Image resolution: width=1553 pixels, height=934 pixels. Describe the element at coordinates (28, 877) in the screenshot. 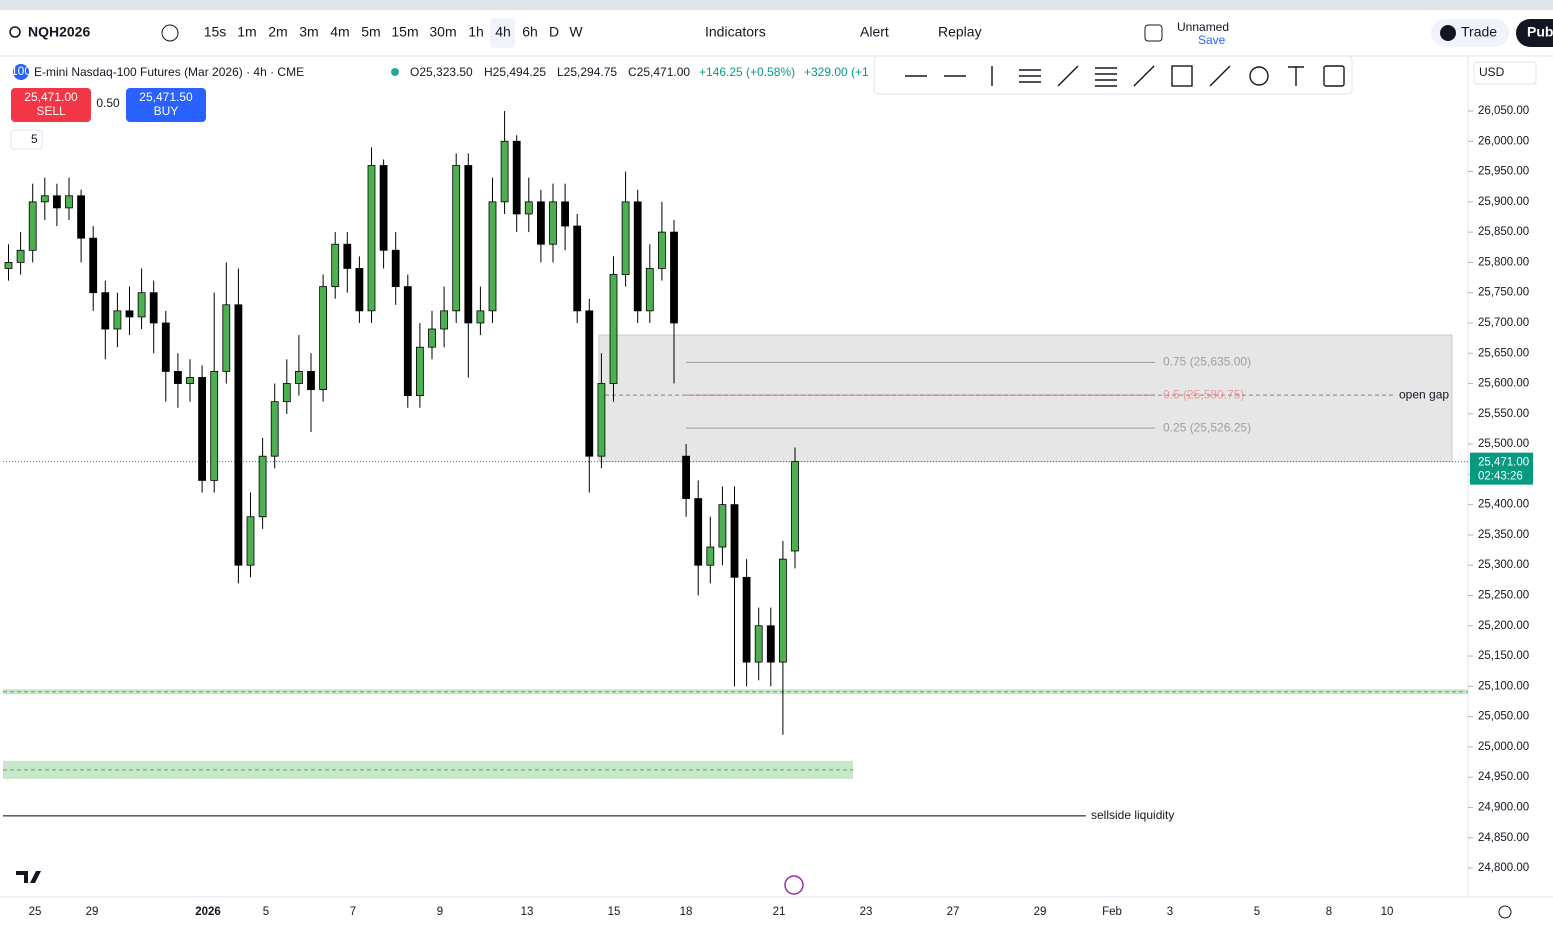

I see `tv-logo` at that location.